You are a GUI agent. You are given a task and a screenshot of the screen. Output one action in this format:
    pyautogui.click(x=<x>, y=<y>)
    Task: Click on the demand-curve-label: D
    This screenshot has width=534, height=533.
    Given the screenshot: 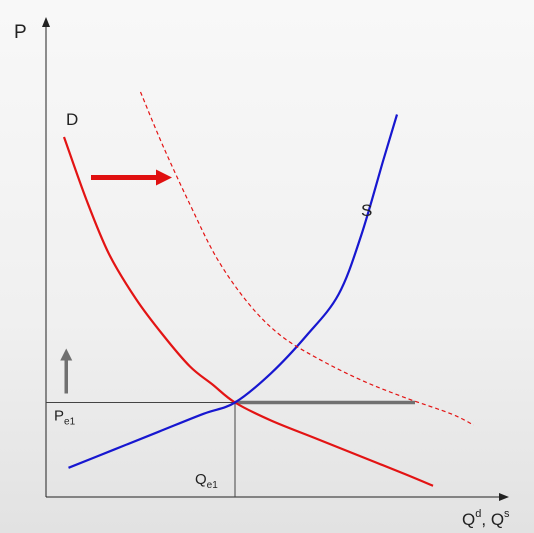 What is the action you would take?
    pyautogui.click(x=72, y=119)
    